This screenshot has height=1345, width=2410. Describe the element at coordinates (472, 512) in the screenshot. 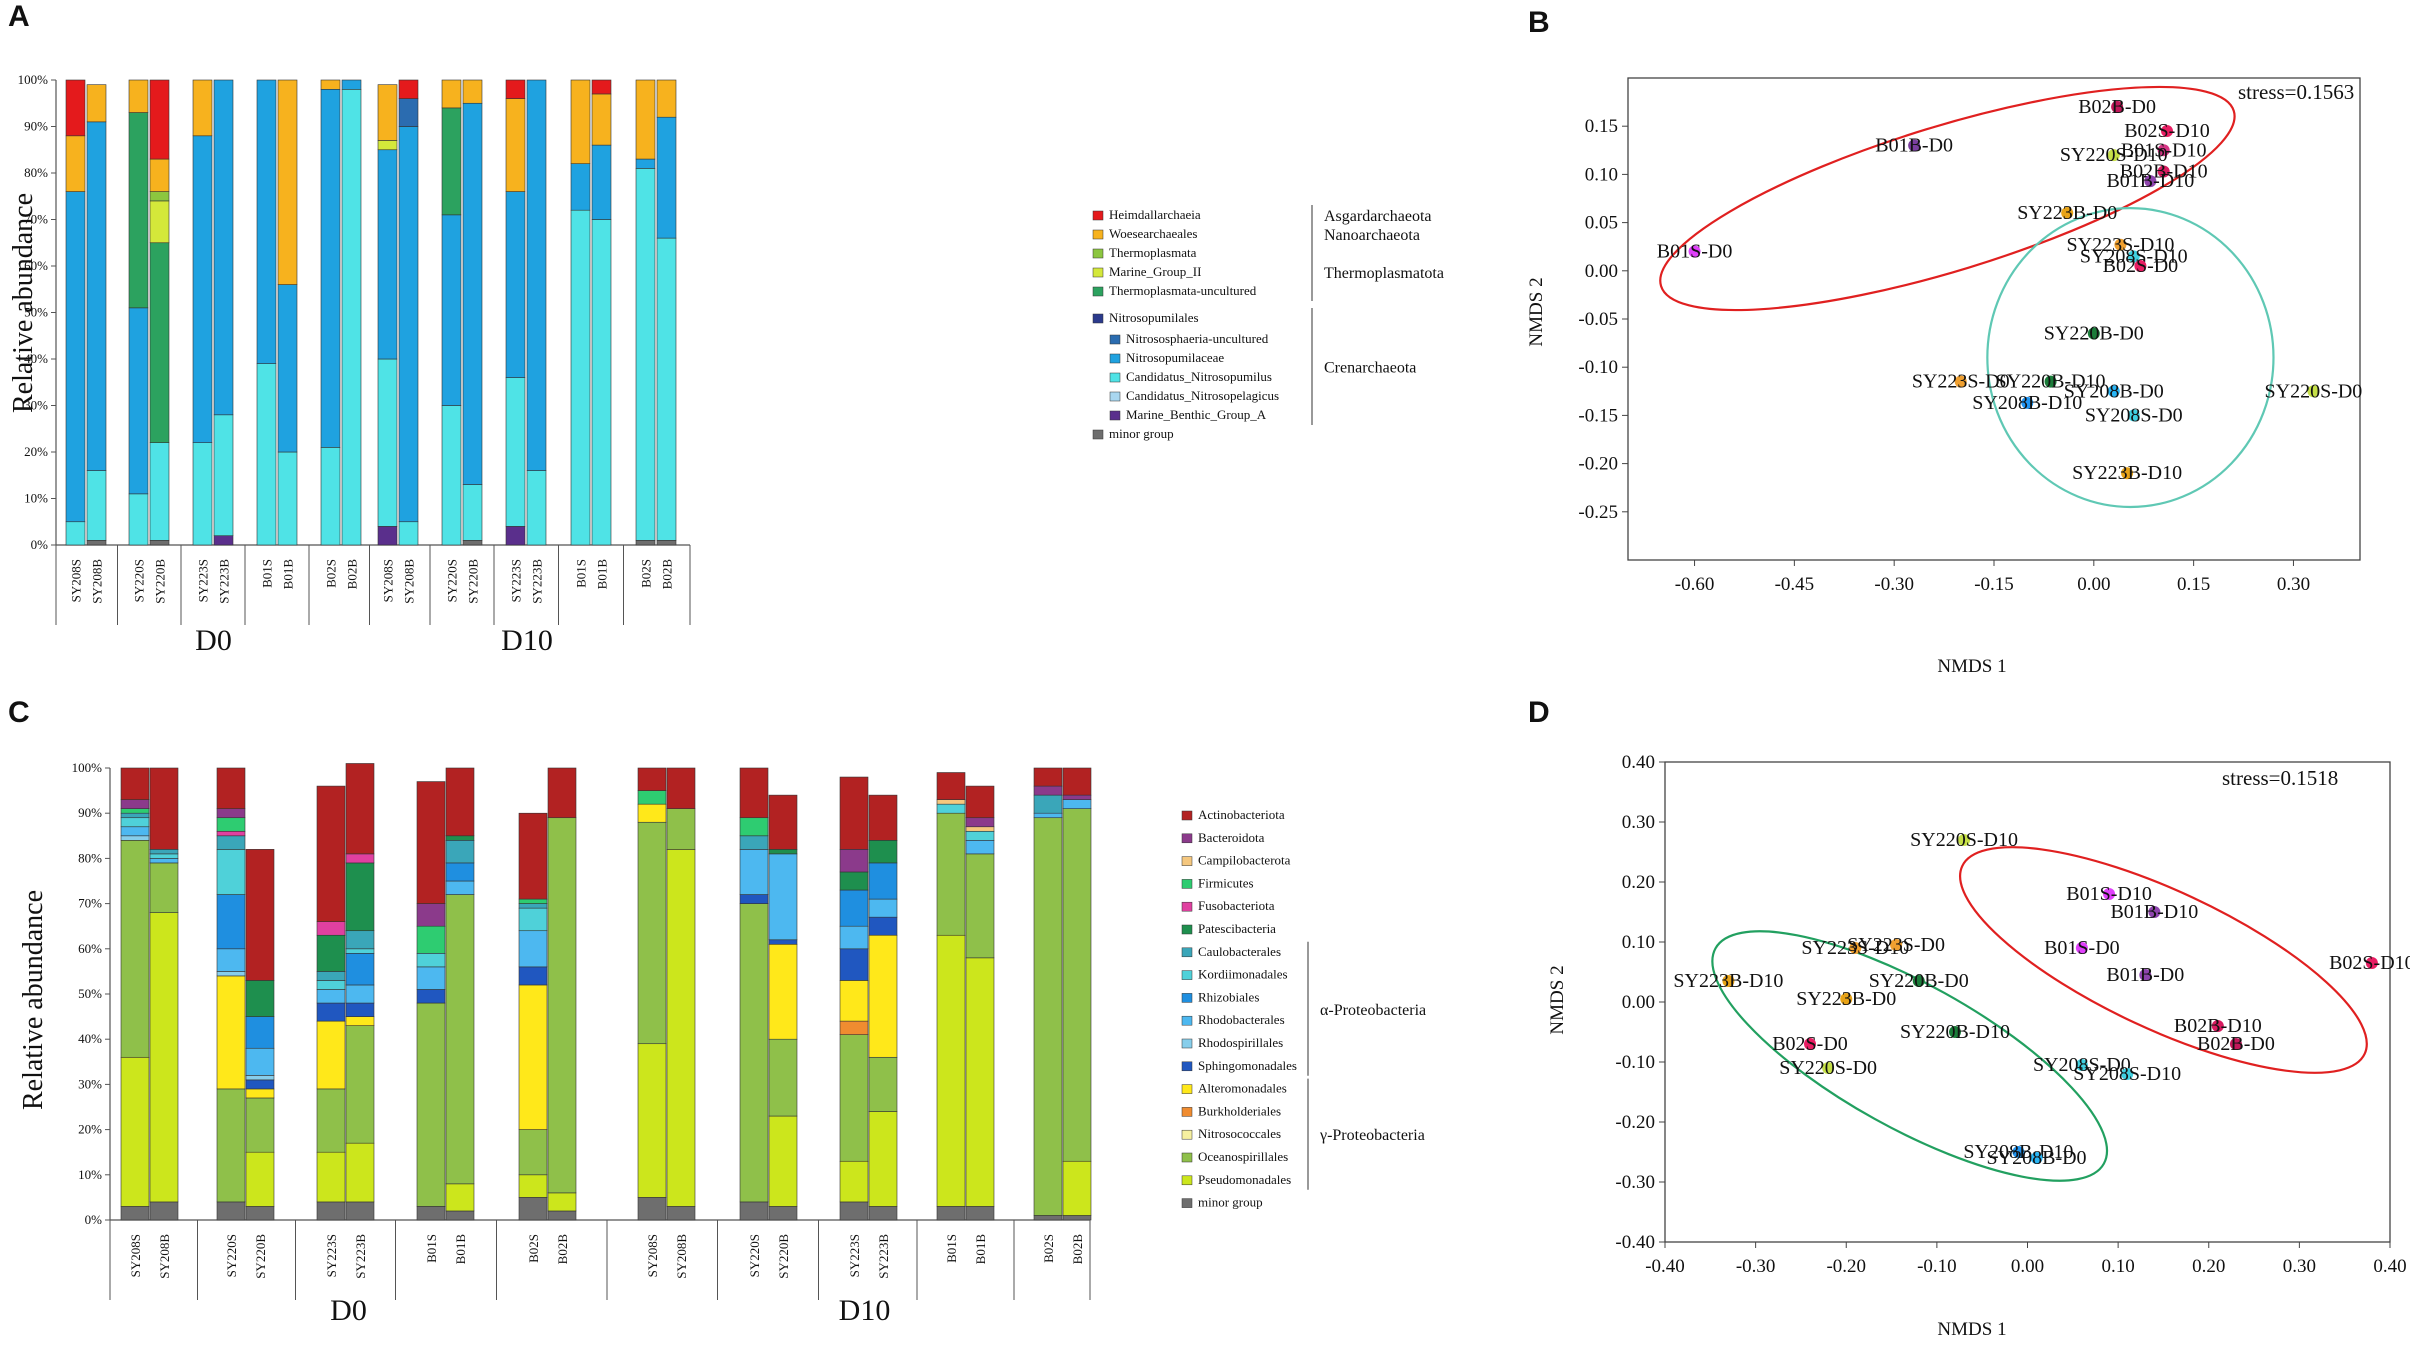

I see `panel-a-bar-13-candidatus-nitrosopumilus` at that location.